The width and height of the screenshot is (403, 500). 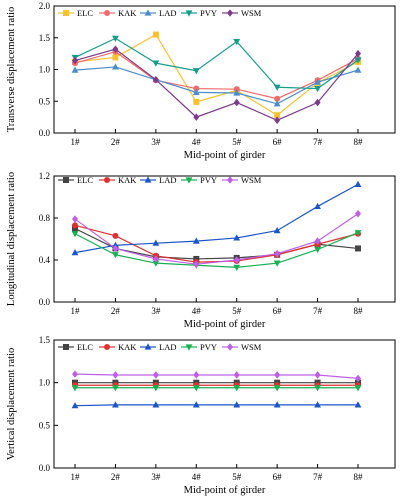 What do you see at coordinates (156, 477) in the screenshot?
I see `x-tick-label: 3#` at bounding box center [156, 477].